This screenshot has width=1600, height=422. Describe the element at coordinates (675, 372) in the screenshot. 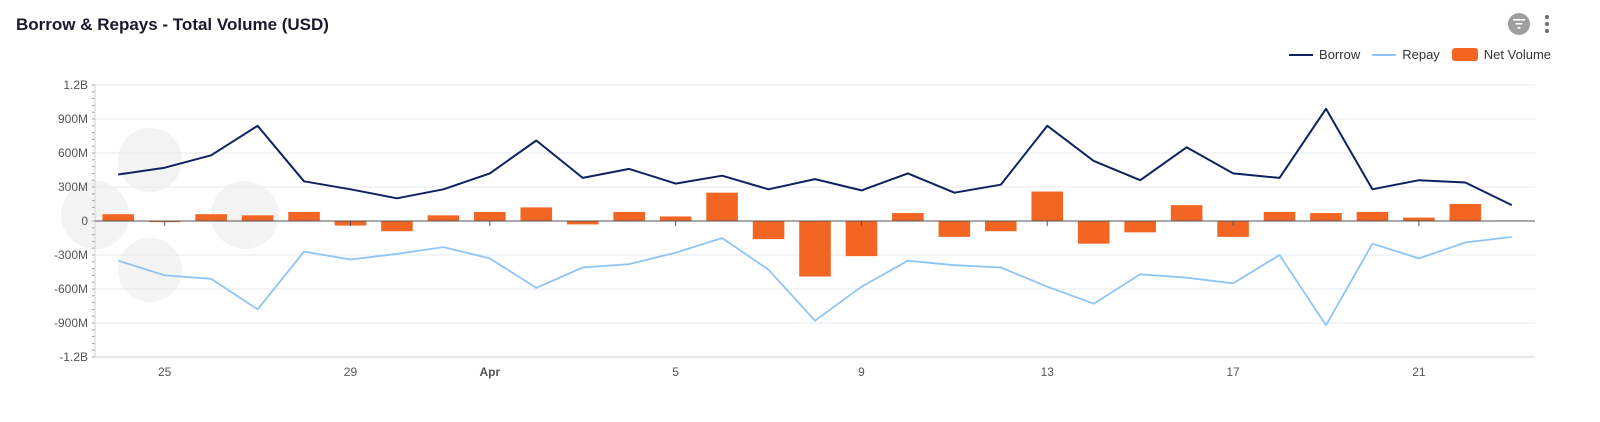

I see `x-tick-label: 5` at that location.